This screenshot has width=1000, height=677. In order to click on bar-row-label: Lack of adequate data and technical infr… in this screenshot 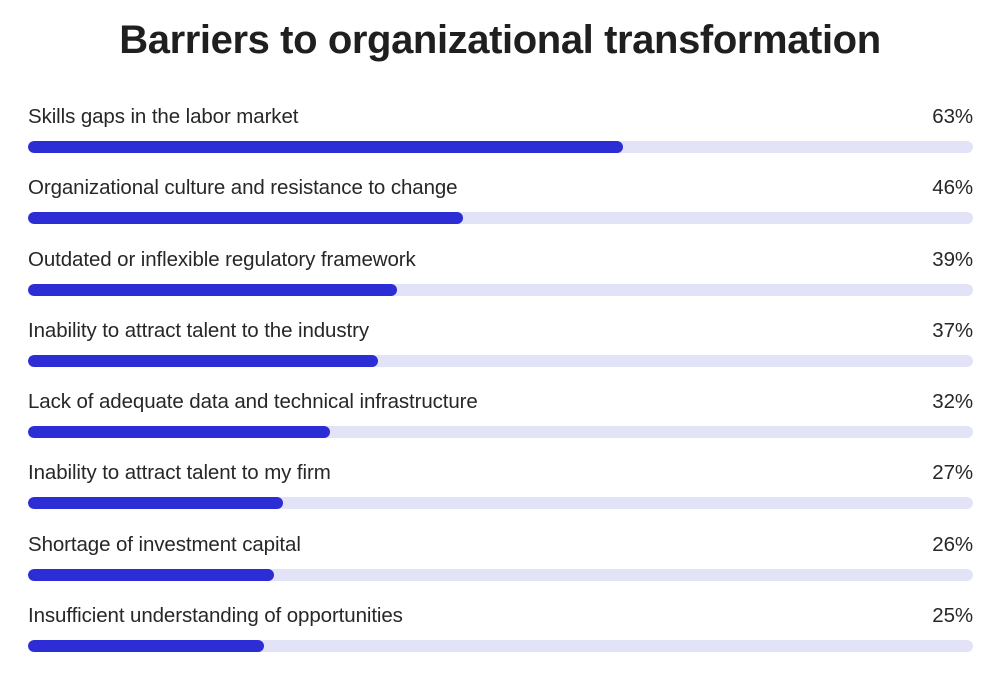, I will do `click(253, 402)`.